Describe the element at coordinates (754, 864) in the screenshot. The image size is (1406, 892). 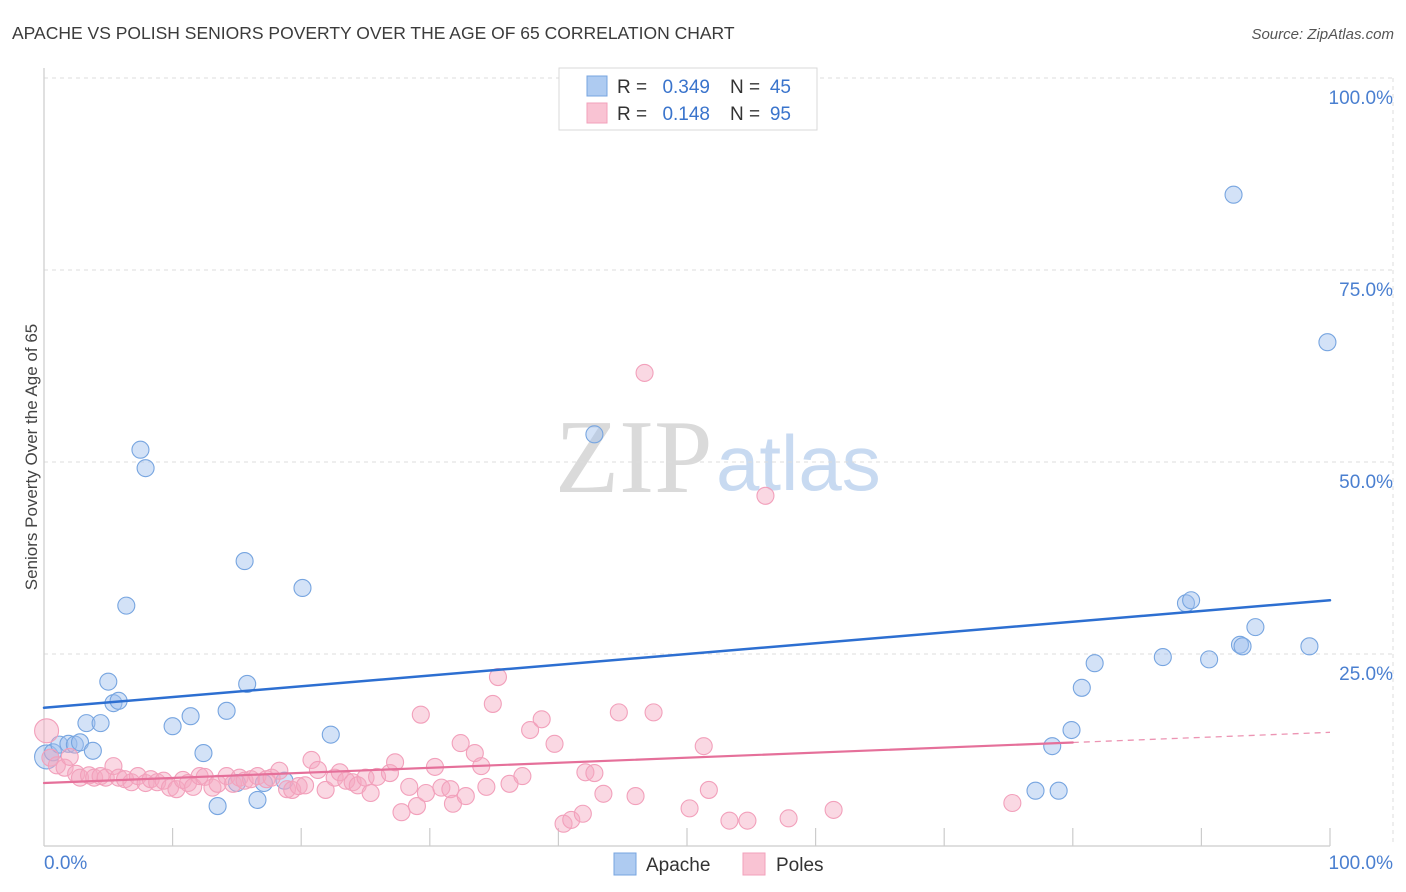
I see `poles-legend-swatch` at that location.